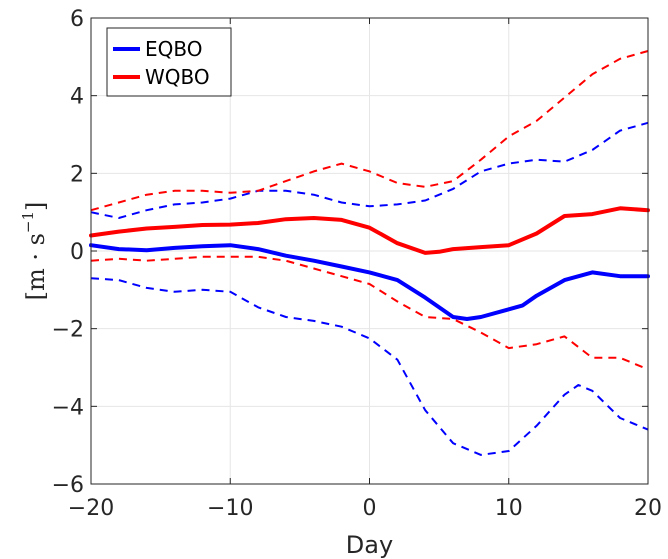 The height and width of the screenshot is (559, 668). What do you see at coordinates (68, 330) in the screenshot?
I see `y-tick-label: −2` at bounding box center [68, 330].